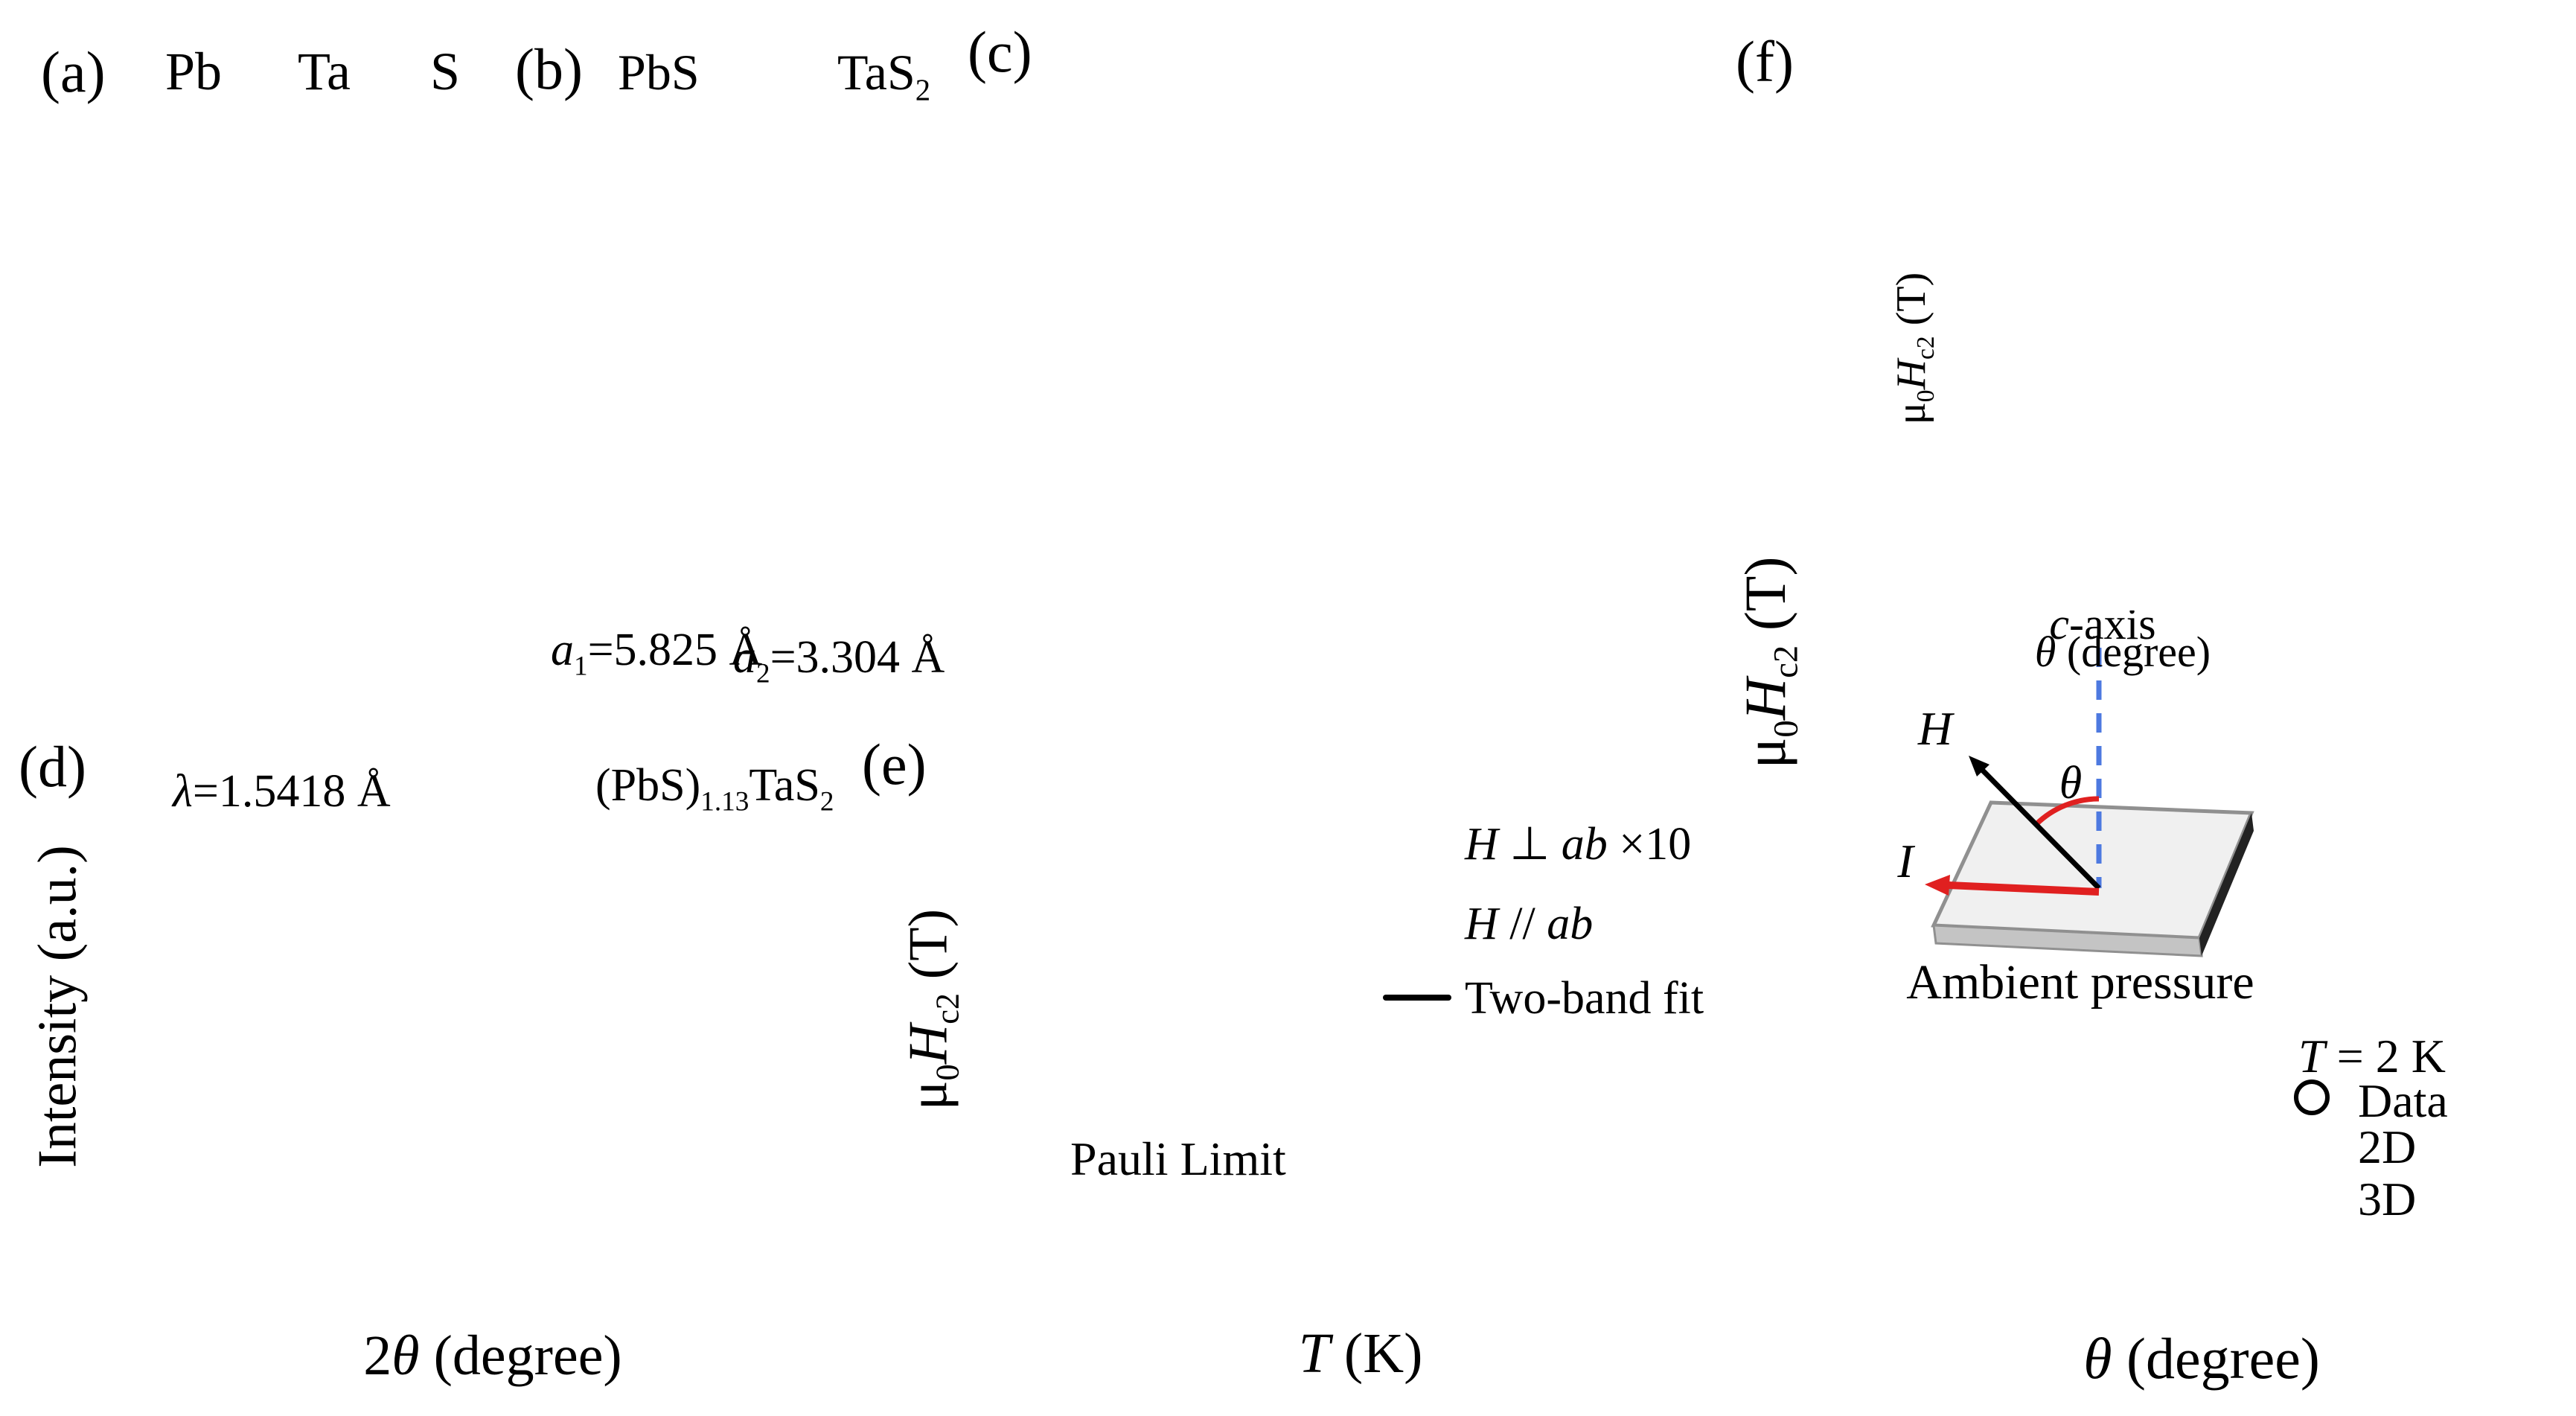  What do you see at coordinates (2024, 888) in the screenshot?
I see `I-arrow-shaft` at bounding box center [2024, 888].